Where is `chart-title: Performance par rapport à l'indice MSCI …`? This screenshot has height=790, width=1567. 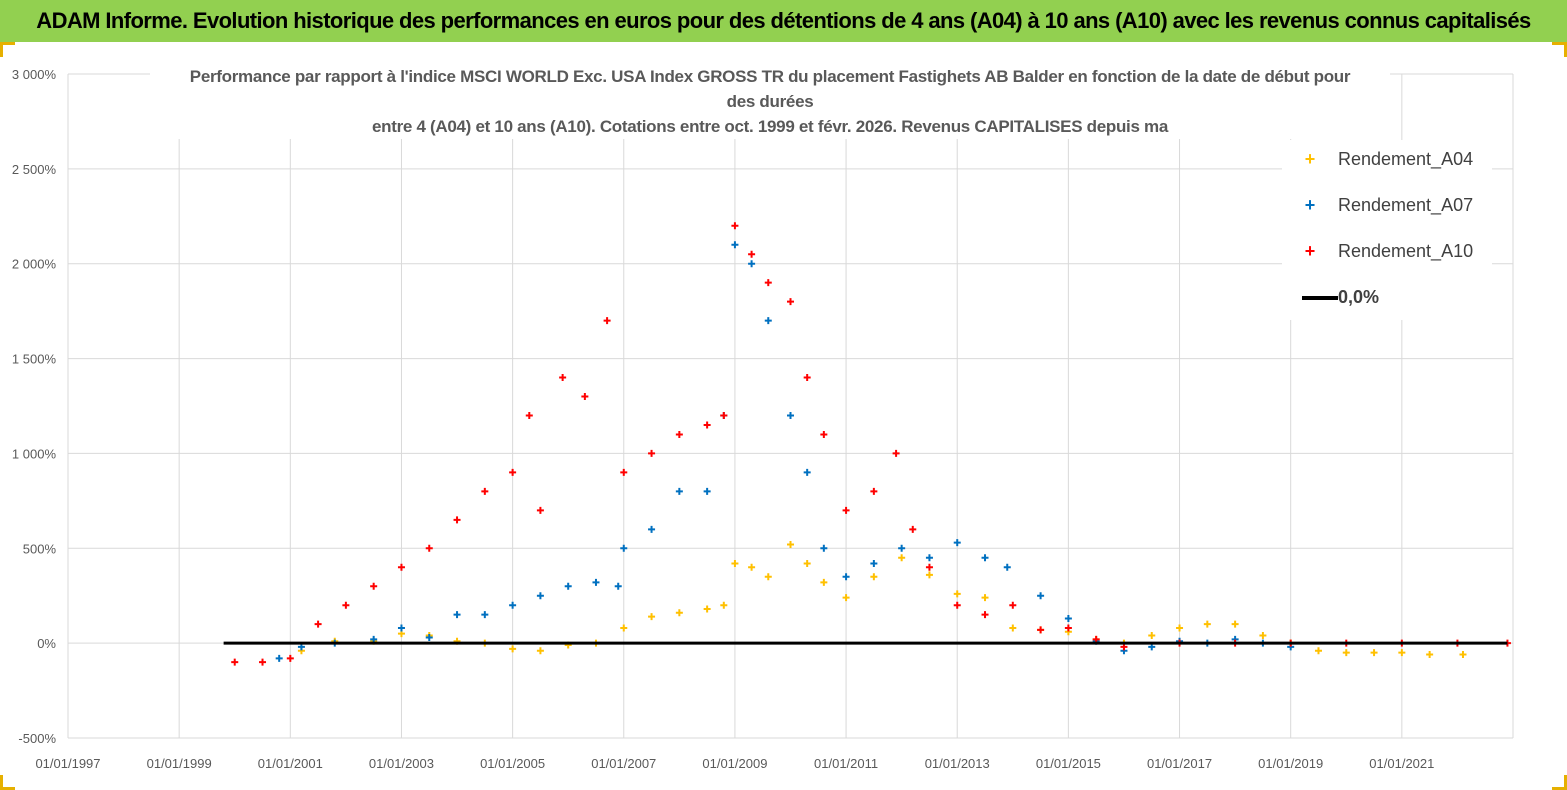 chart-title: Performance par rapport à l'indice MSCI … is located at coordinates (770, 101).